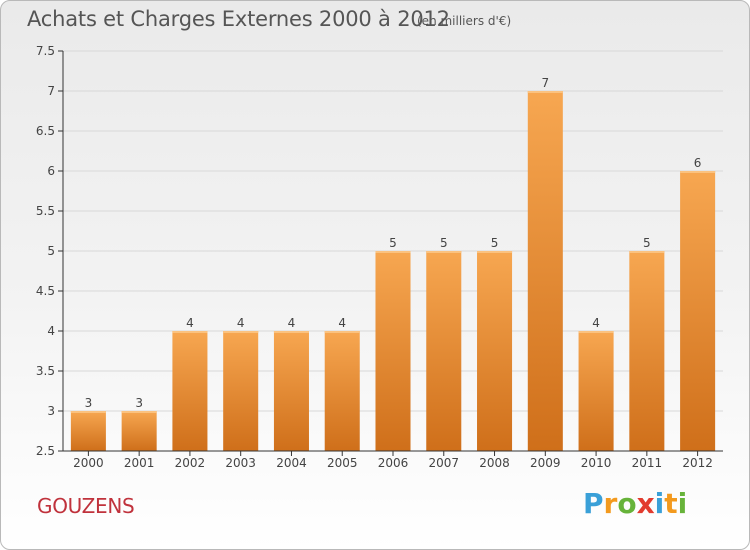 The height and width of the screenshot is (550, 750). I want to click on x-tick-label: 2000, so click(88, 463).